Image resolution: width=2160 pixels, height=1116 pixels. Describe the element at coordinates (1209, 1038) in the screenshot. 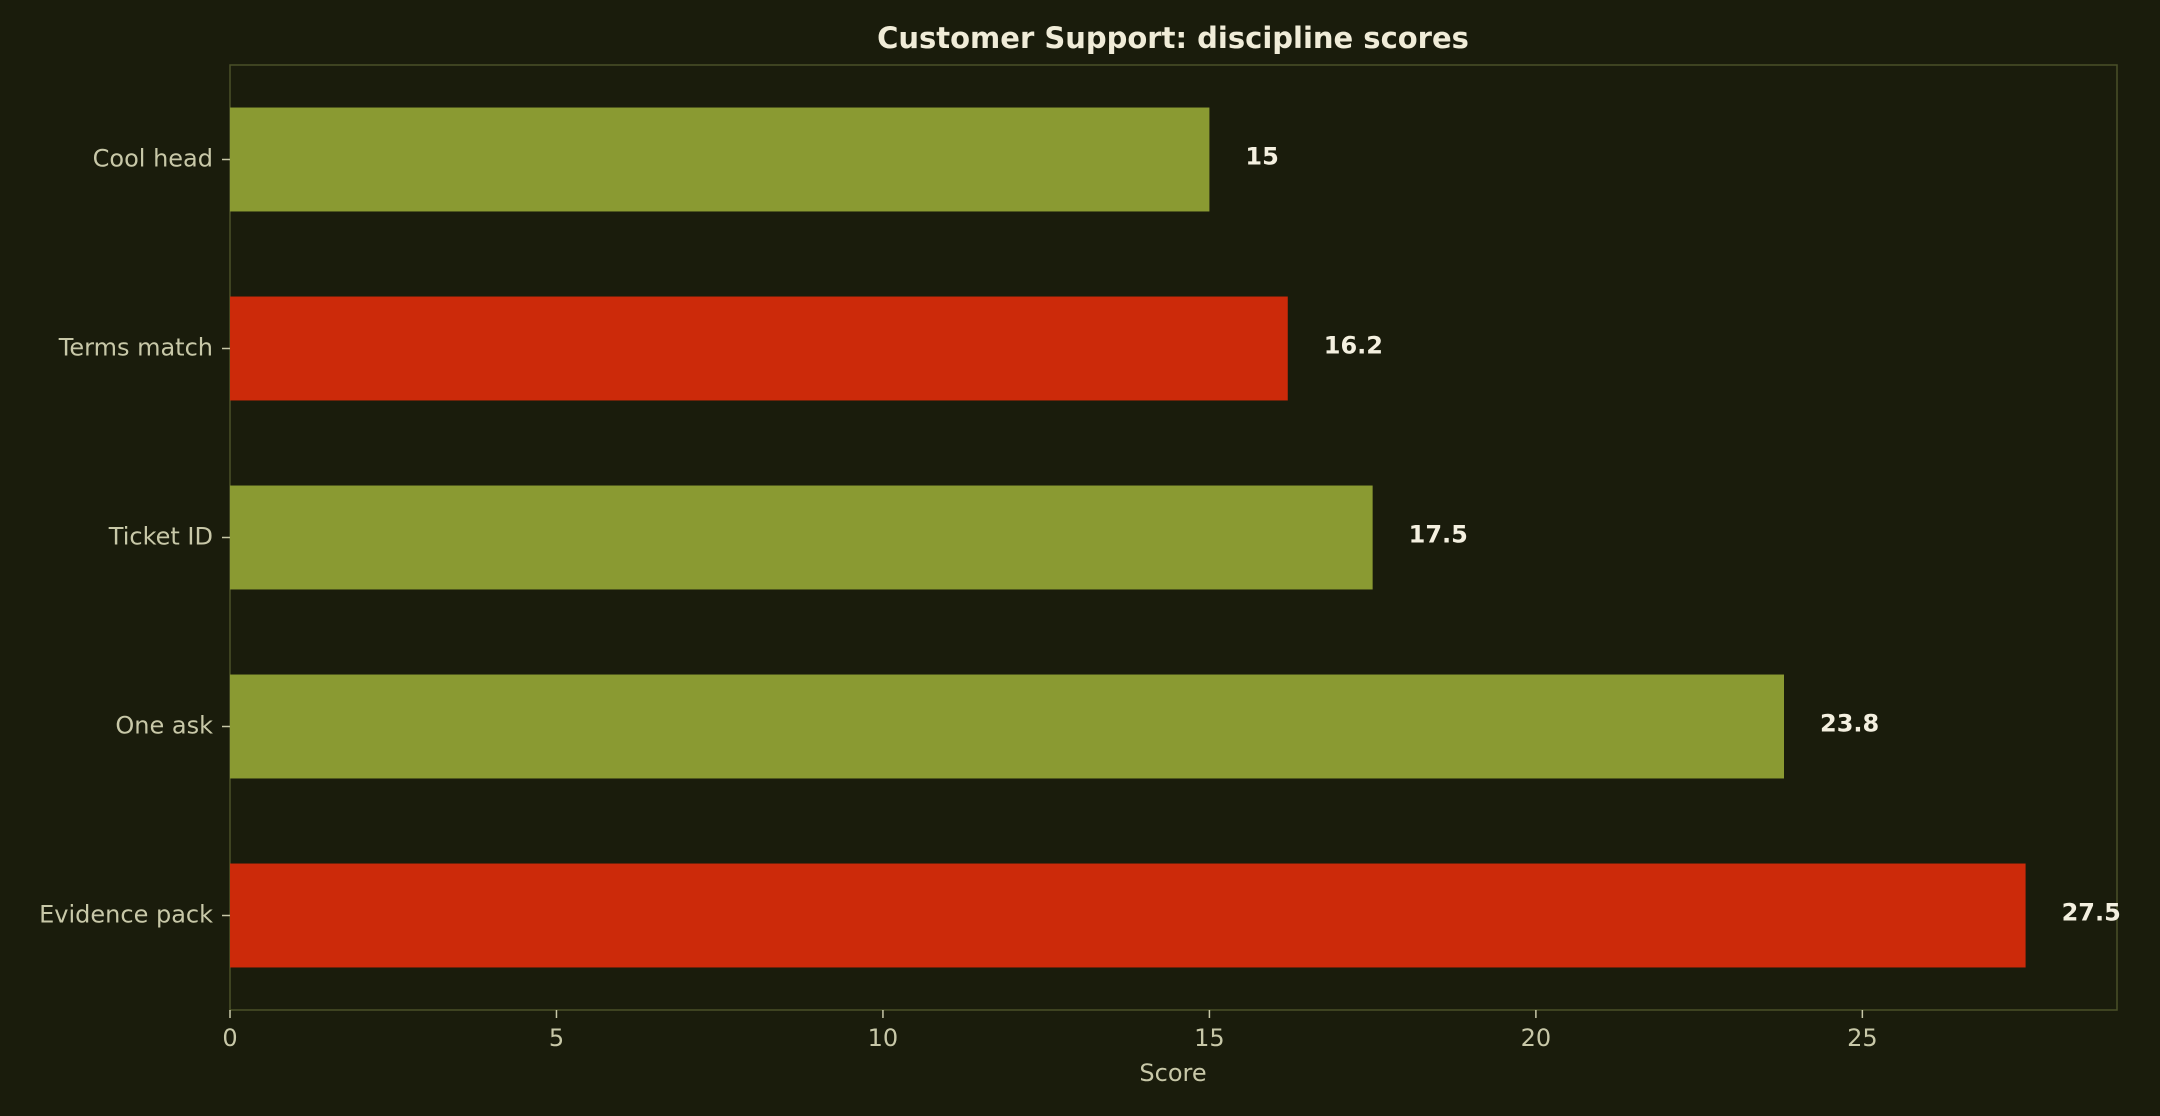

I see `x-tick-label: 15` at that location.